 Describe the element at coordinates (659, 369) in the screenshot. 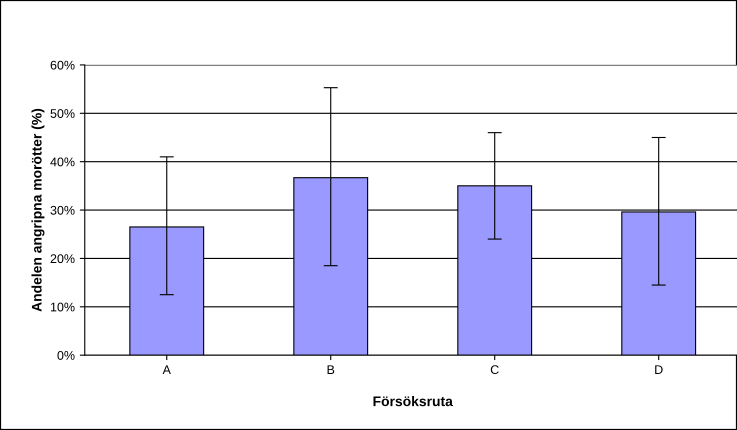

I see `x-tick-label: D` at that location.